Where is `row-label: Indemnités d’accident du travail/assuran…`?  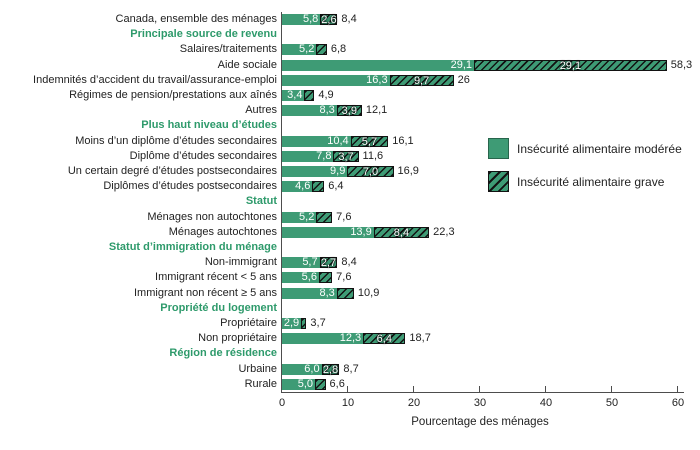 row-label: Indemnités d’accident du travail/assuran… is located at coordinates (155, 79).